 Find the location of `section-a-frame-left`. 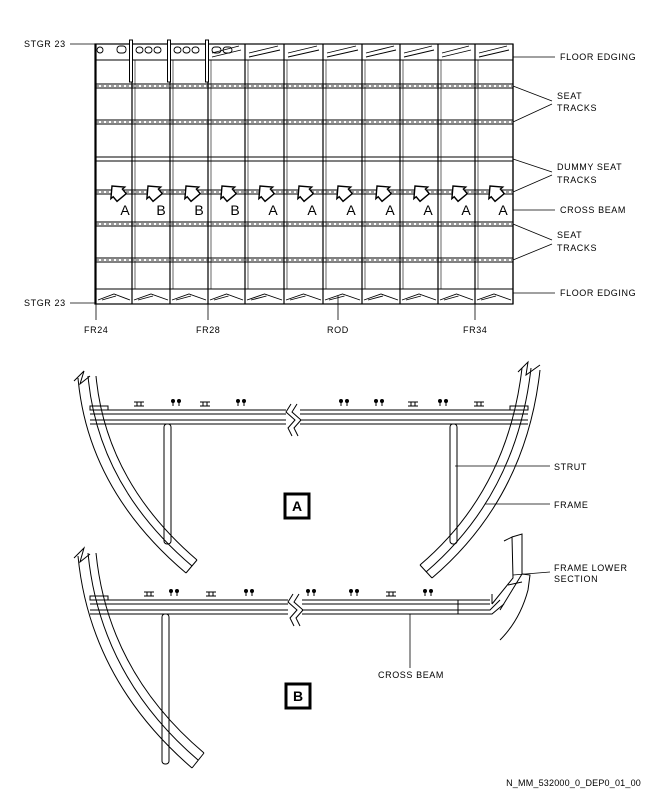

section-a-frame-left is located at coordinates (132, 475).